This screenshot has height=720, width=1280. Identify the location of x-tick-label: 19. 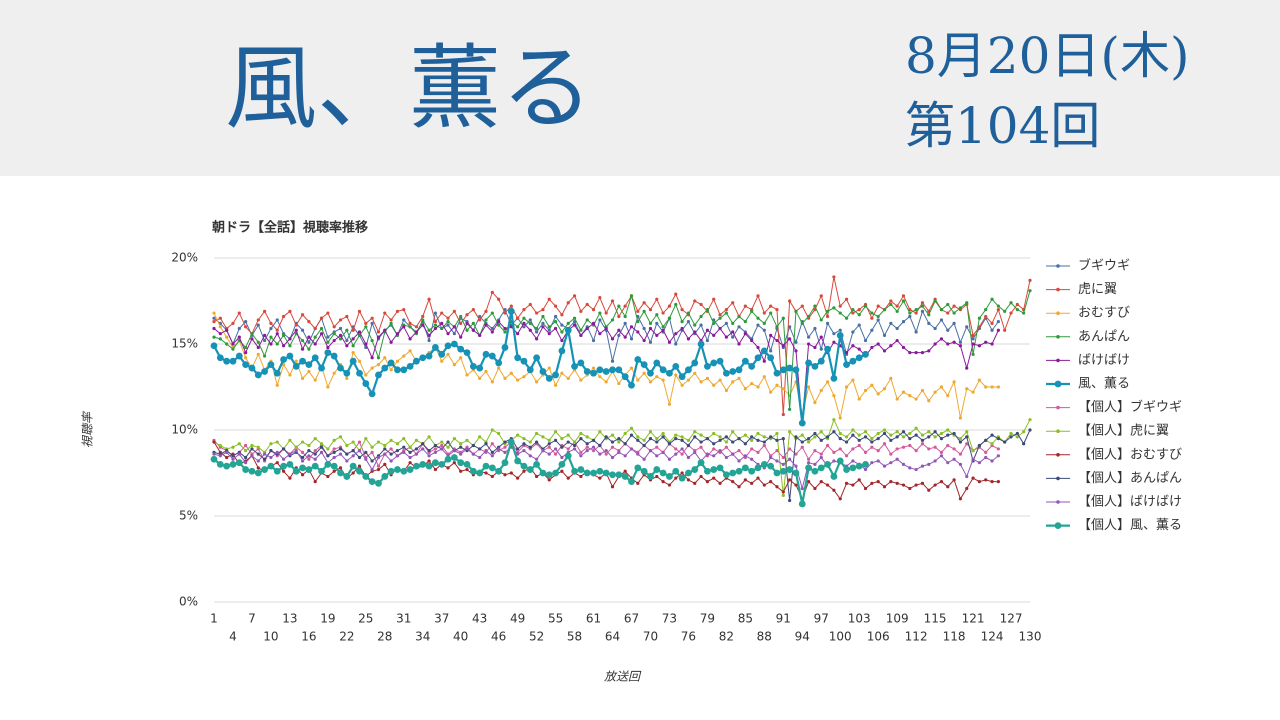
(327, 619).